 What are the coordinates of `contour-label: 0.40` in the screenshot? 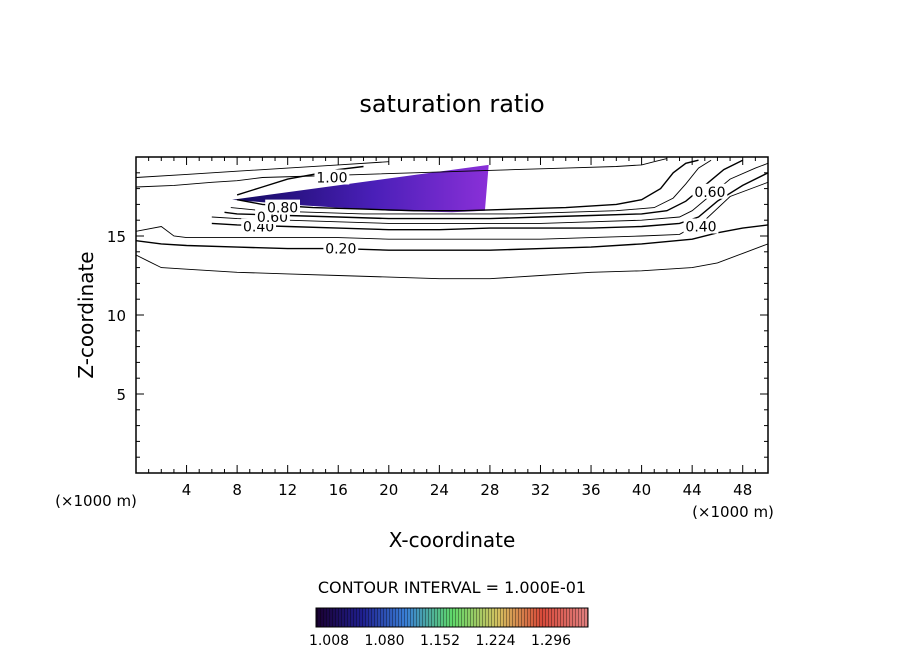 It's located at (700, 228).